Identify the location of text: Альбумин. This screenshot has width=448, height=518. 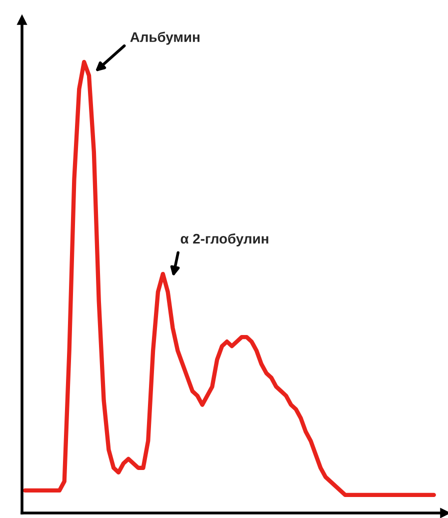
(165, 38).